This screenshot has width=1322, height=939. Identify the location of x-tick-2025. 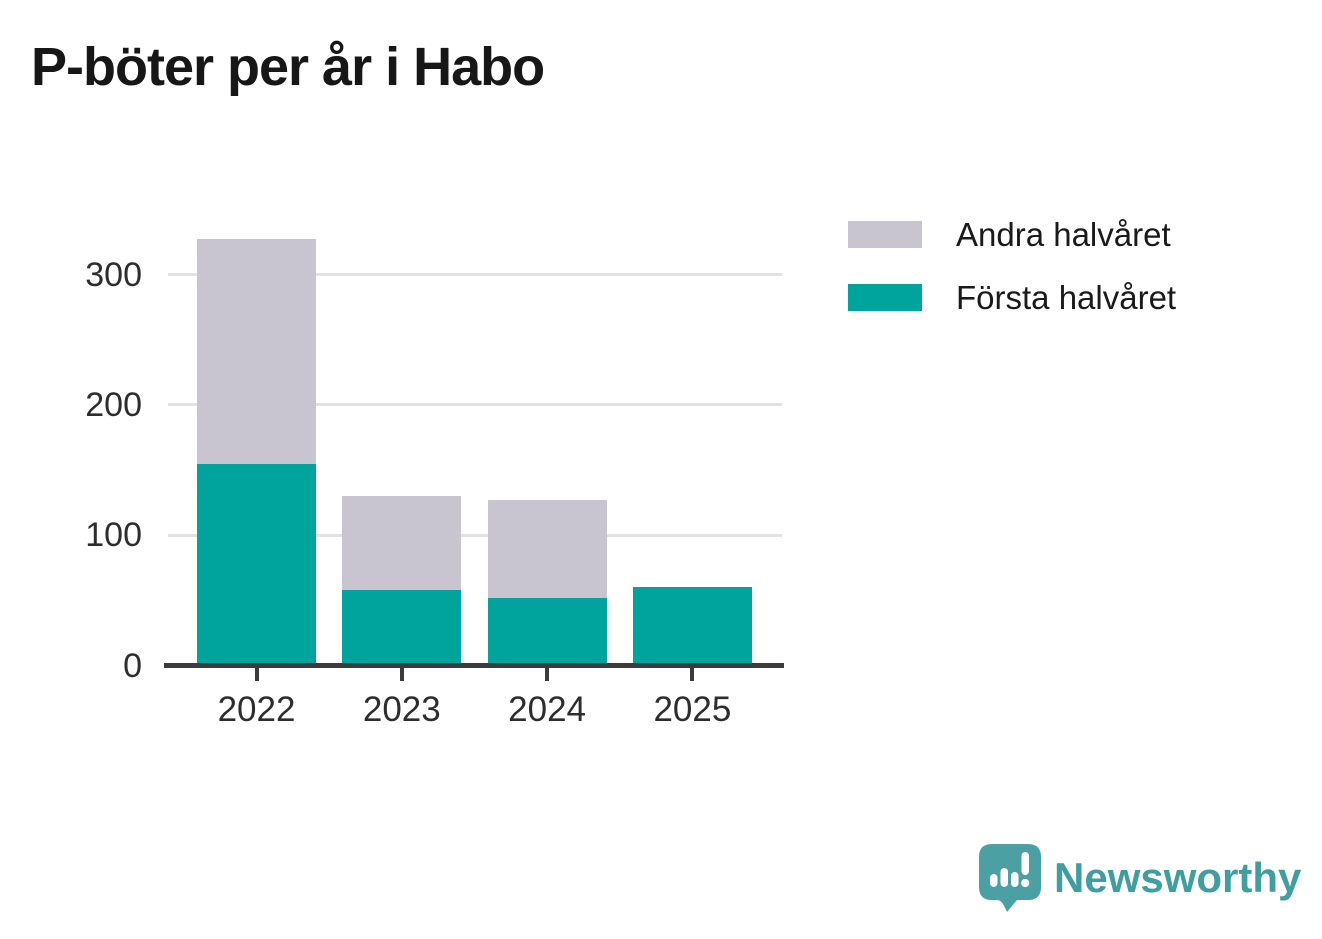
(692, 674).